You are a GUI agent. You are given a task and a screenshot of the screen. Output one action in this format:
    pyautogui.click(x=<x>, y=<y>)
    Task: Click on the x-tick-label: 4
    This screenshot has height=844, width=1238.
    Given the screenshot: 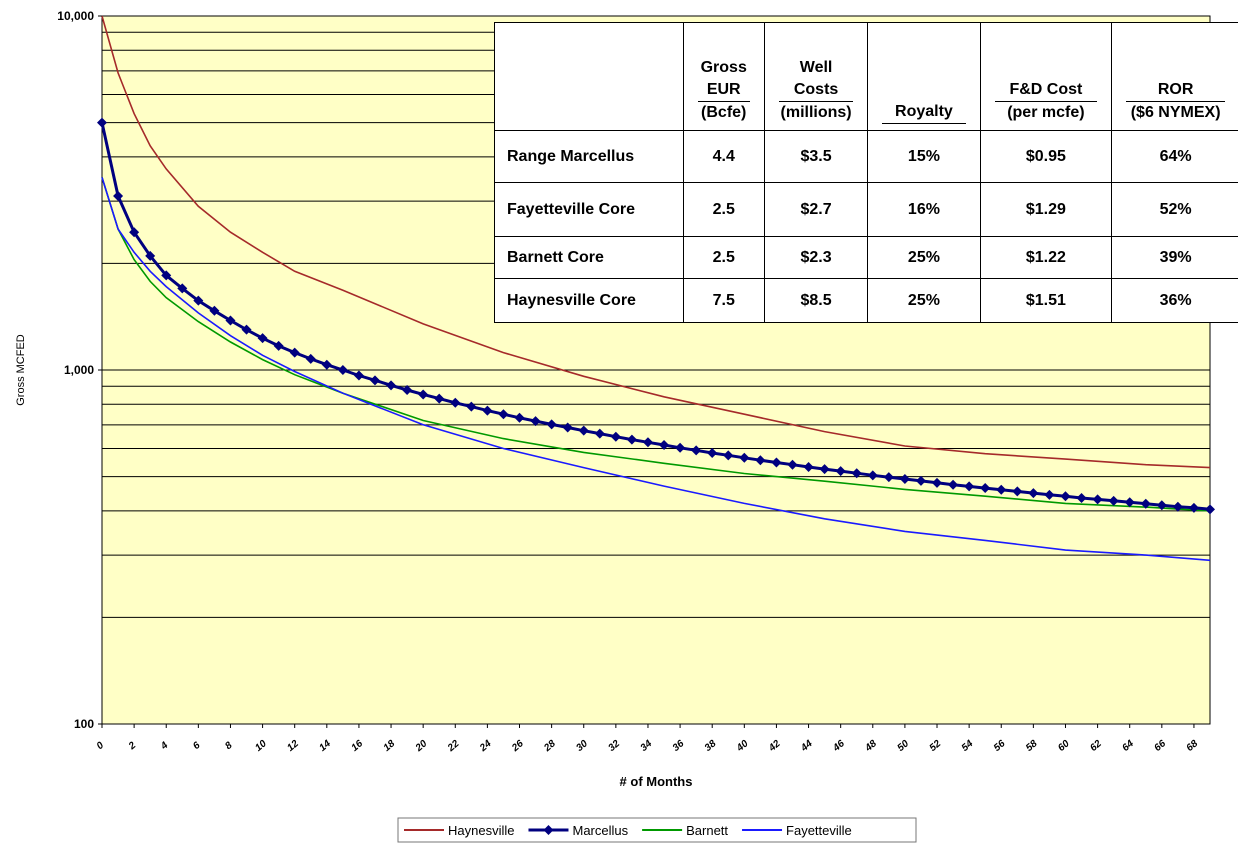 What is the action you would take?
    pyautogui.click(x=164, y=746)
    